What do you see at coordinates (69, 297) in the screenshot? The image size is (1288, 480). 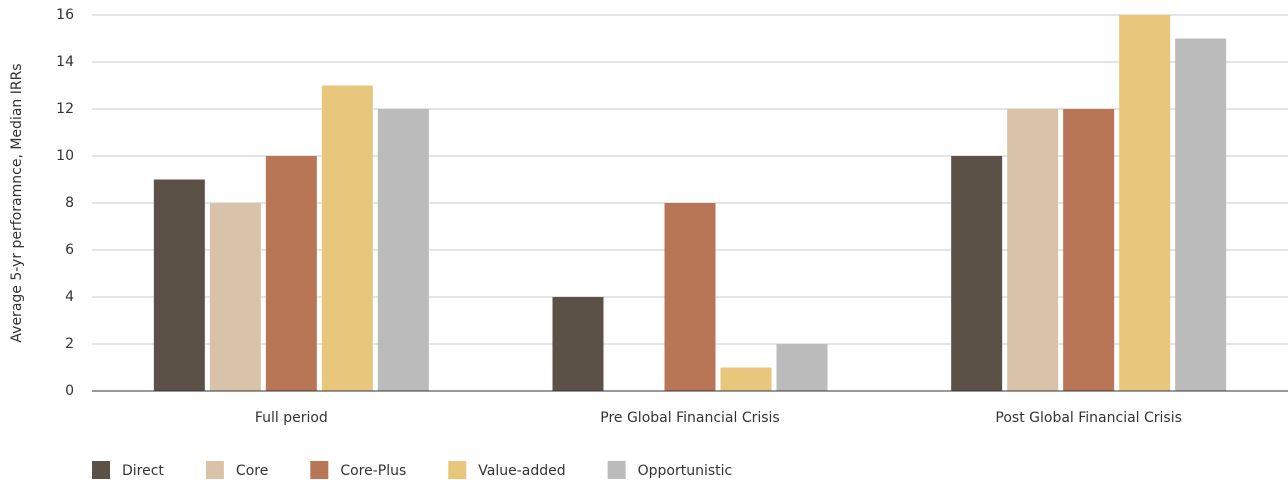 I see `y-tick-label: 4` at bounding box center [69, 297].